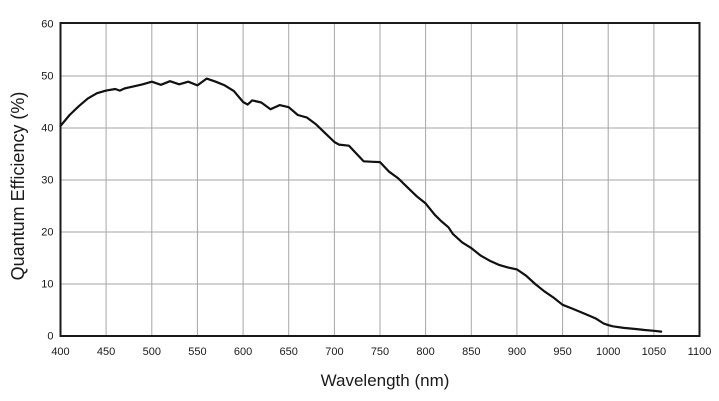 This screenshot has width=719, height=401. Describe the element at coordinates (47, 129) in the screenshot. I see `svg-text: 40` at that location.